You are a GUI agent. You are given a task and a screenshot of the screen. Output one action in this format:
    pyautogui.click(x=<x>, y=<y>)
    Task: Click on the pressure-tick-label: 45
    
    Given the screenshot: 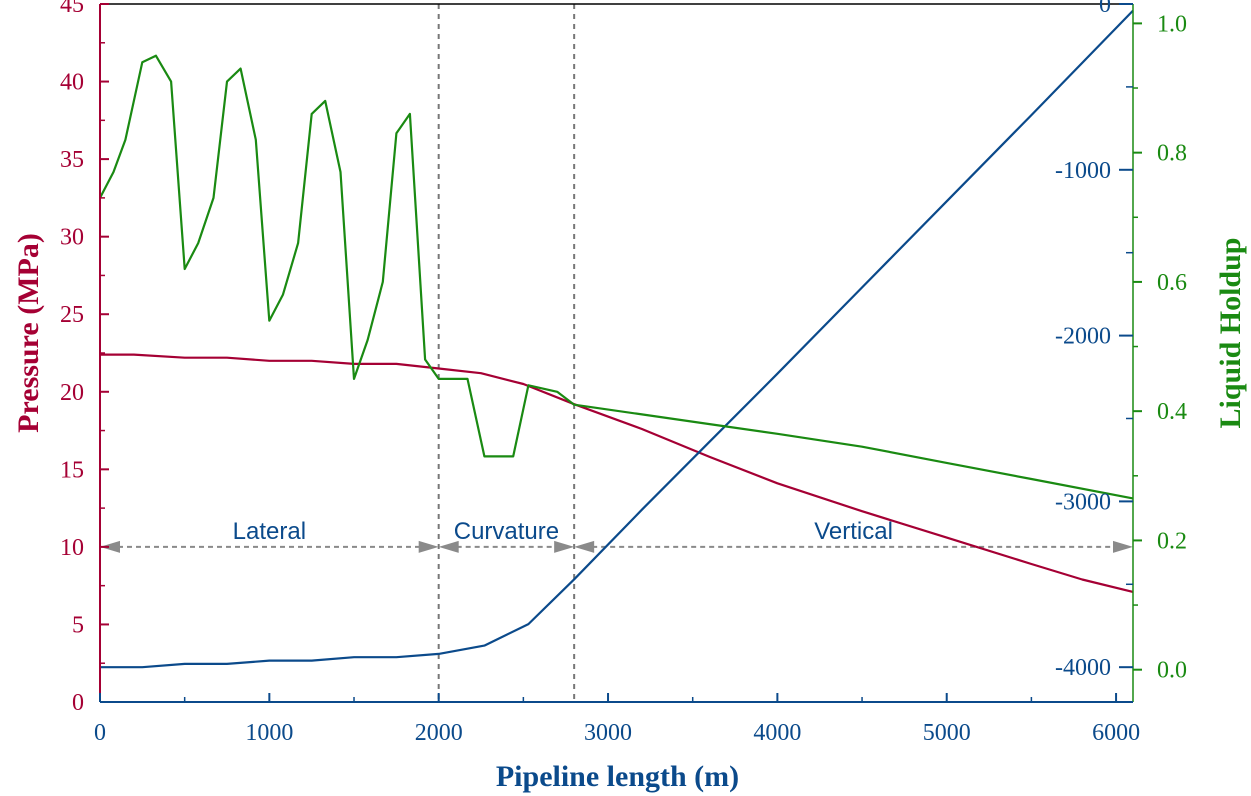 What is the action you would take?
    pyautogui.click(x=72, y=9)
    